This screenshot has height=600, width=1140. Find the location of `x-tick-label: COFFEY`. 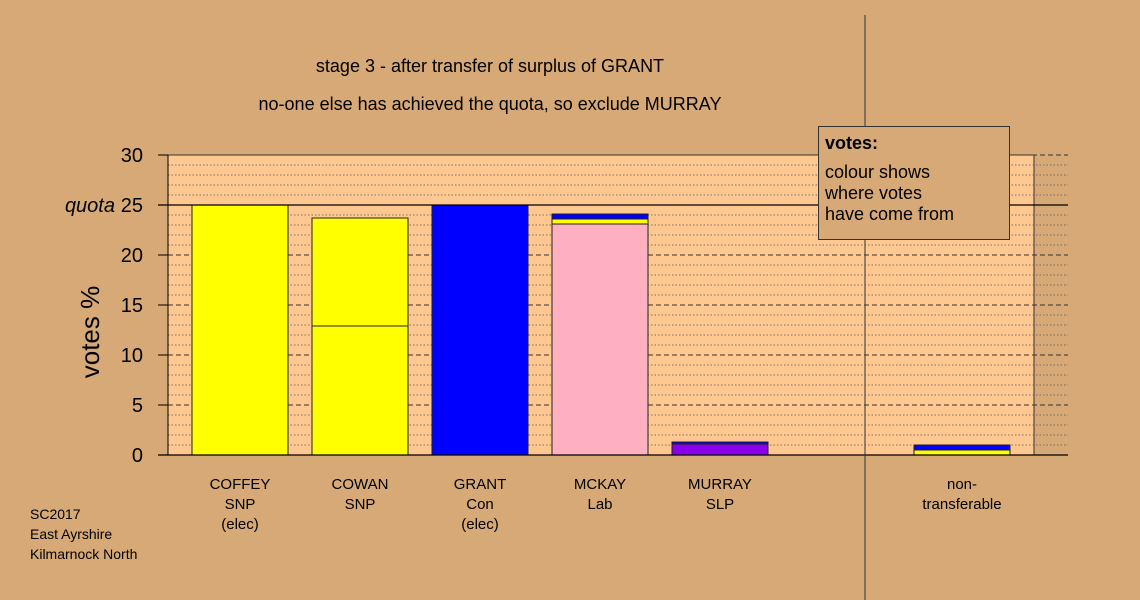

x-tick-label: COFFEY is located at coordinates (240, 484).